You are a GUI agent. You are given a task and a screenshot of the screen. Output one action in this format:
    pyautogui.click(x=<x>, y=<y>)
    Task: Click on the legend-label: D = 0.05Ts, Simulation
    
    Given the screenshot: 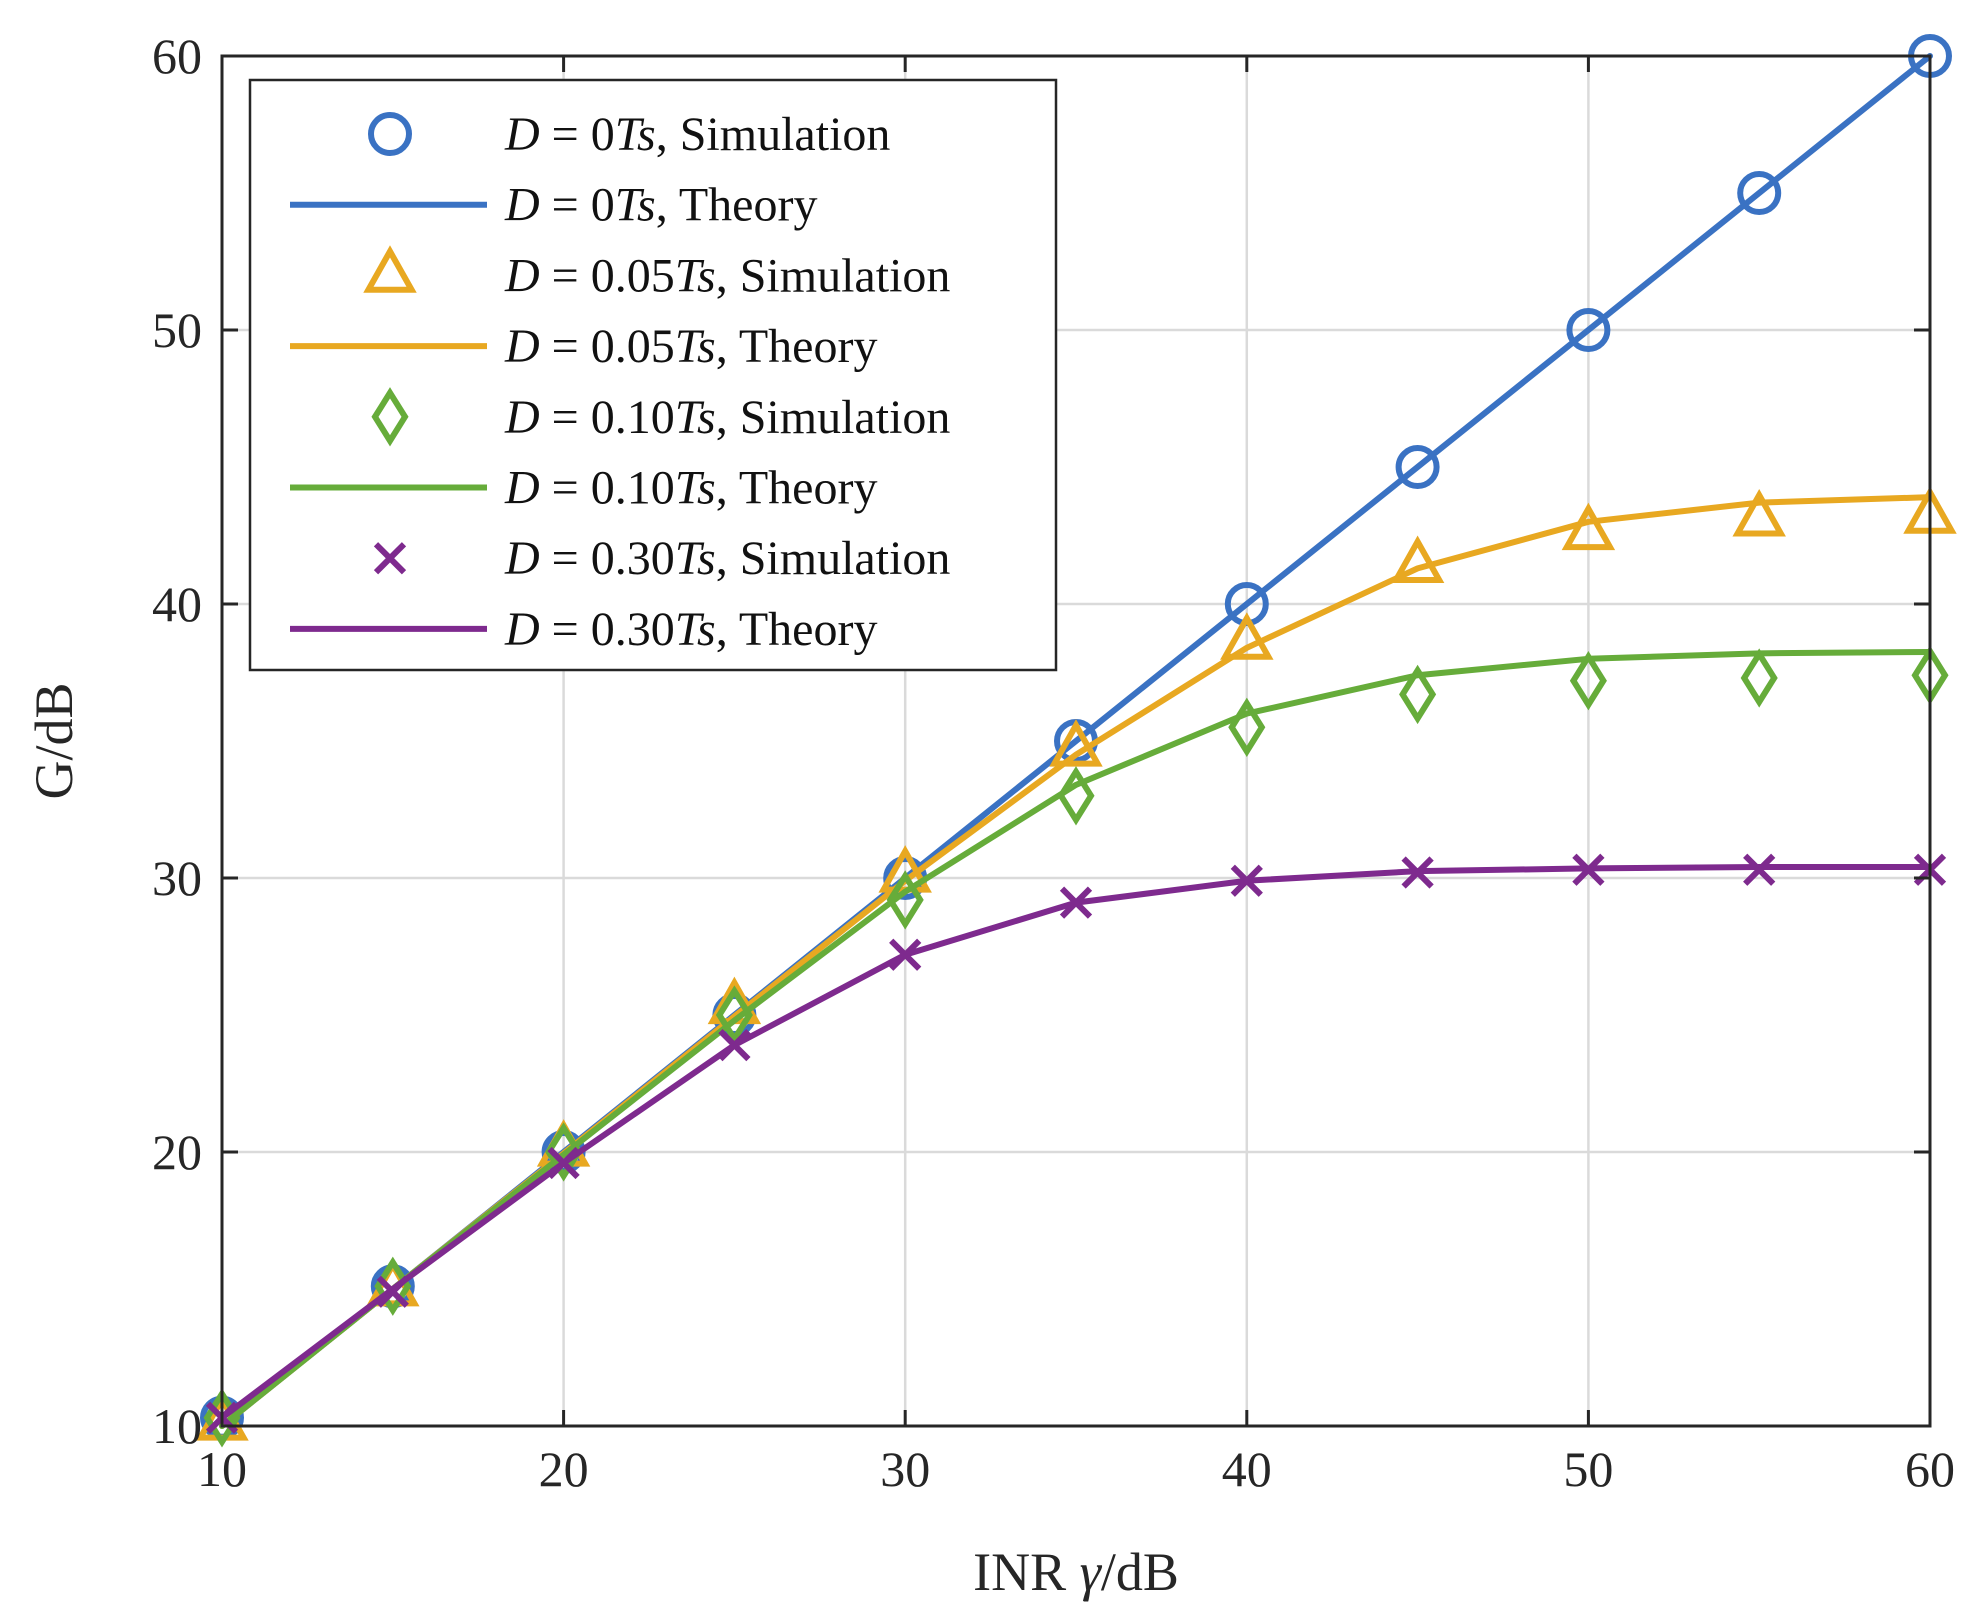 What is the action you would take?
    pyautogui.click(x=727, y=275)
    